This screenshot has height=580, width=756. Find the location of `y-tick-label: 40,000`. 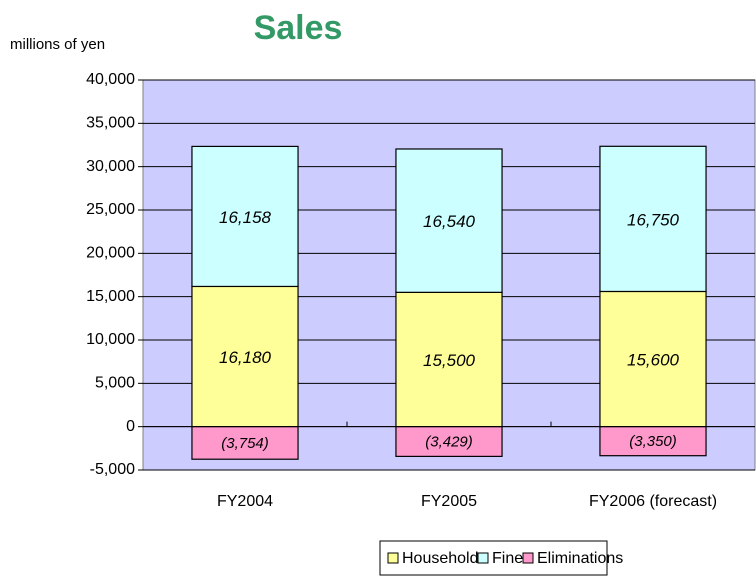

y-tick-label: 40,000 is located at coordinates (110, 79).